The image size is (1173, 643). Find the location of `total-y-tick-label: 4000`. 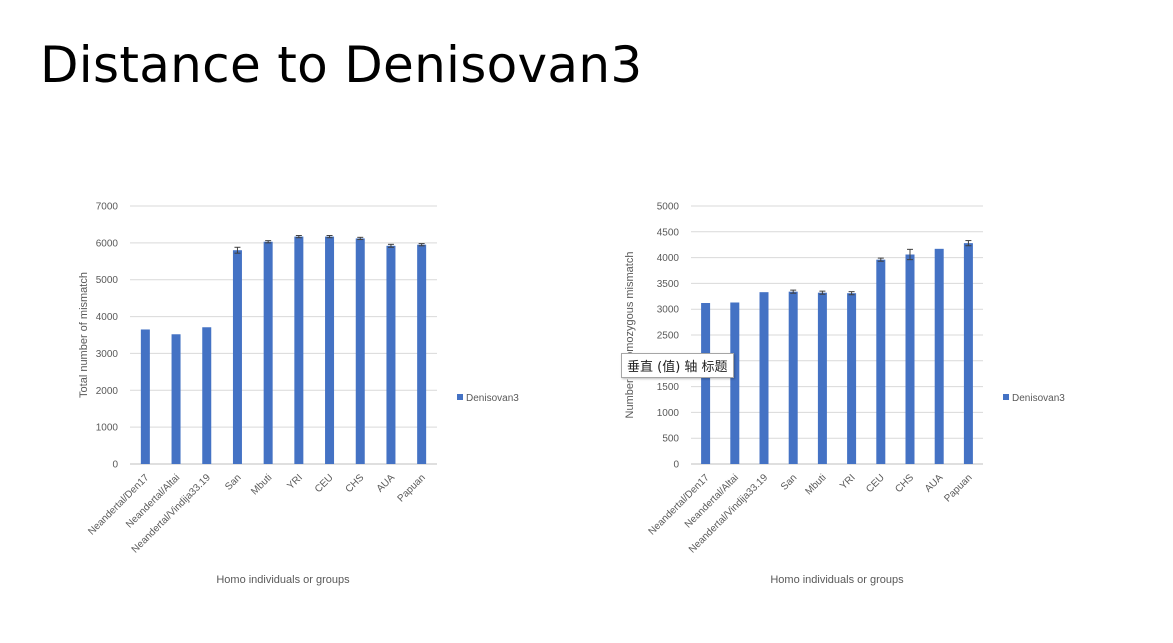

total-y-tick-label: 4000 is located at coordinates (107, 317).